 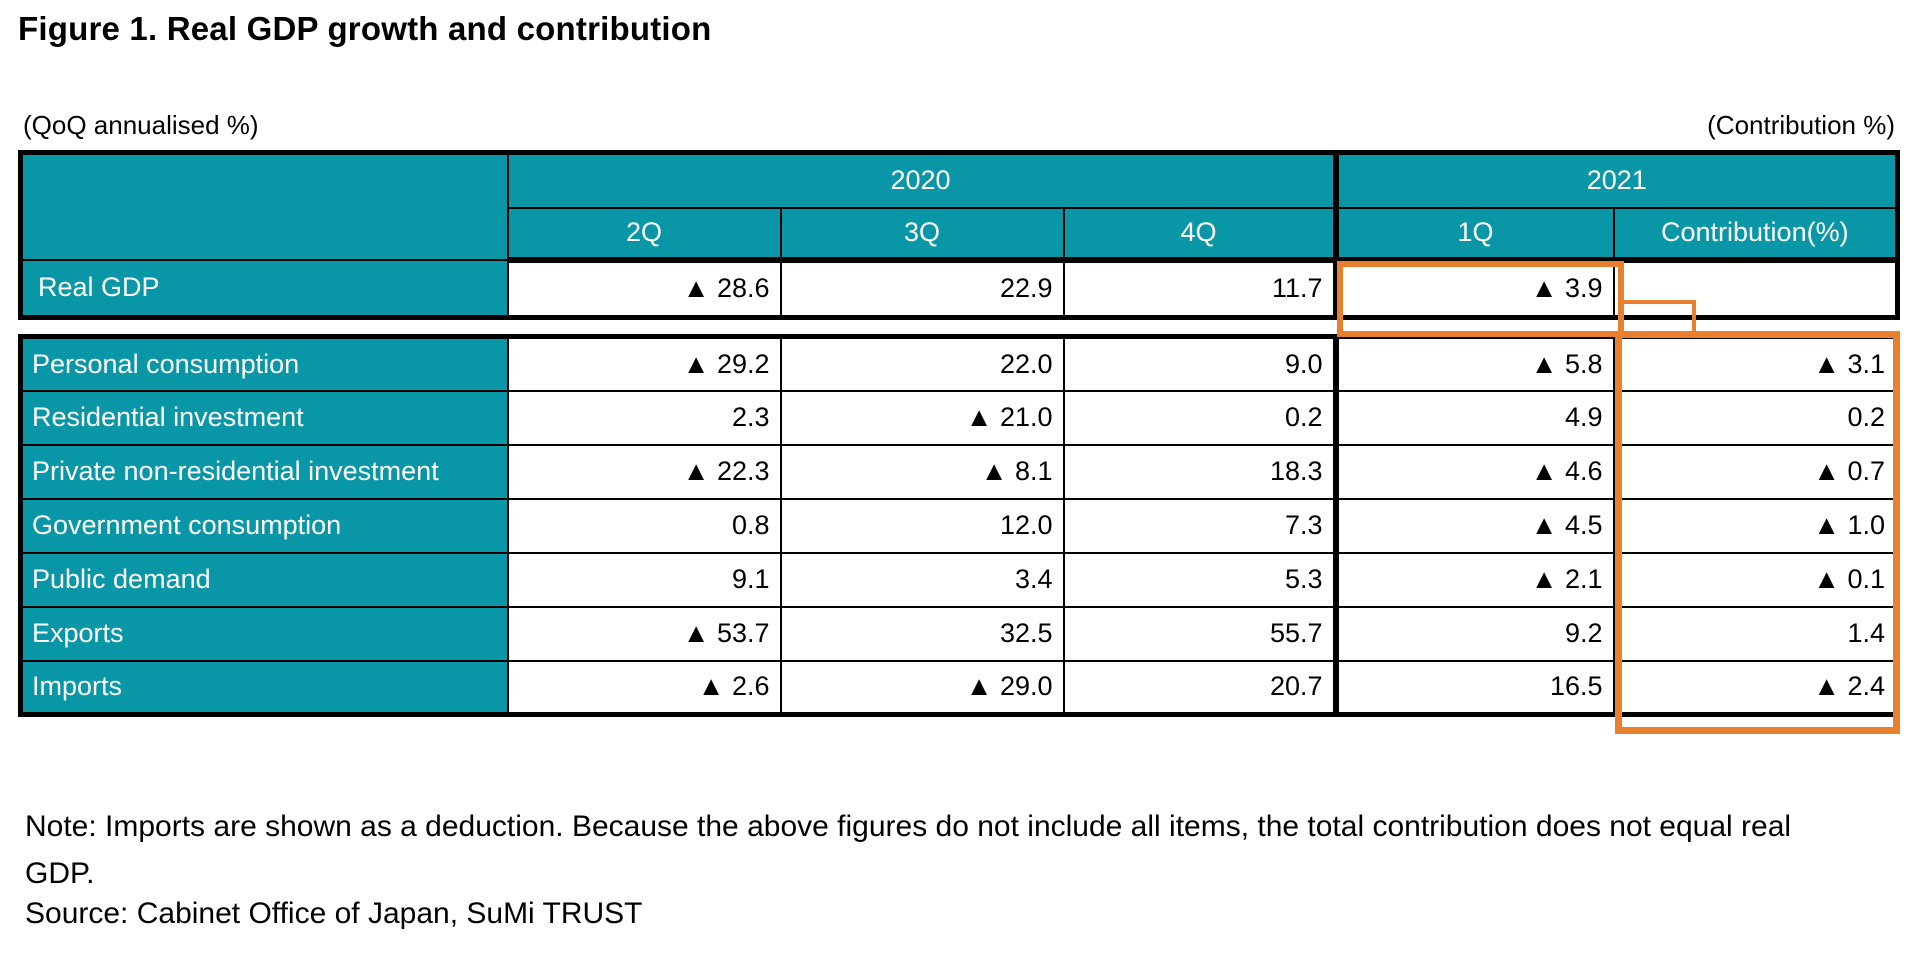 I want to click on year-2020-header: 2020, so click(x=921, y=180).